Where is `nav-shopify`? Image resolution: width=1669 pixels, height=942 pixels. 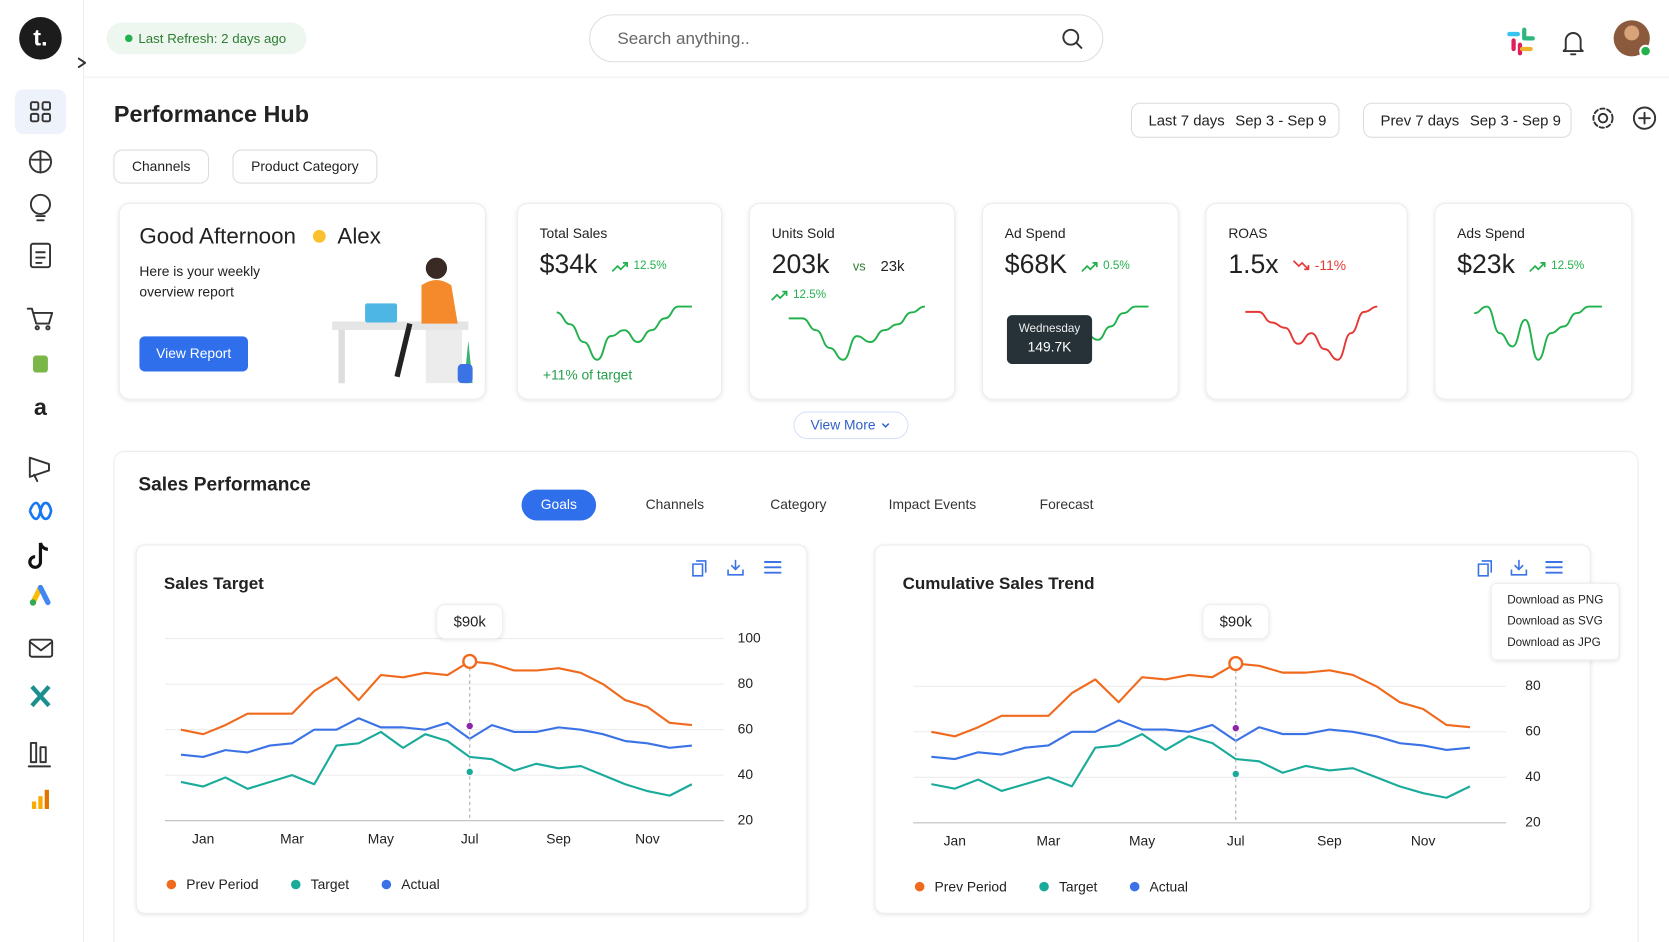
nav-shopify is located at coordinates (40, 364).